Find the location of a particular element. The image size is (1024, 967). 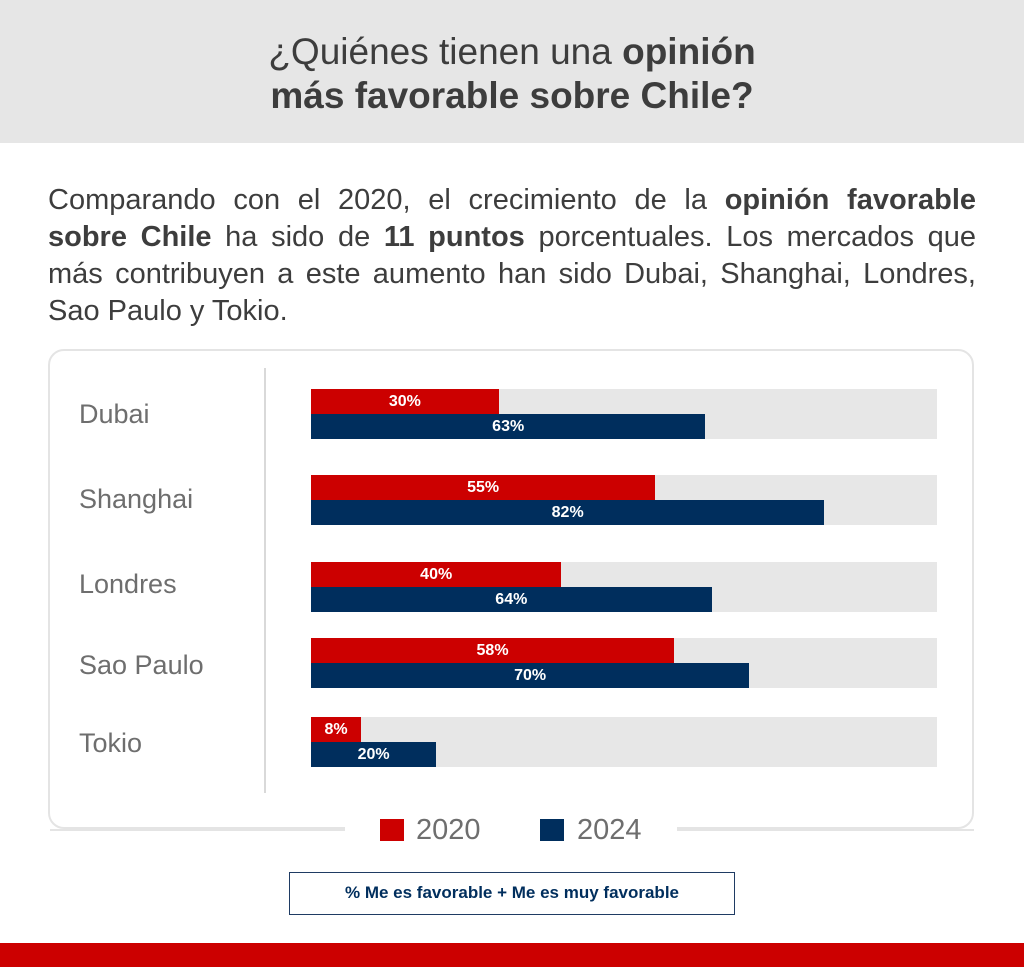

intro-bold-1: opinión favorable sobre Chile is located at coordinates (512, 218).